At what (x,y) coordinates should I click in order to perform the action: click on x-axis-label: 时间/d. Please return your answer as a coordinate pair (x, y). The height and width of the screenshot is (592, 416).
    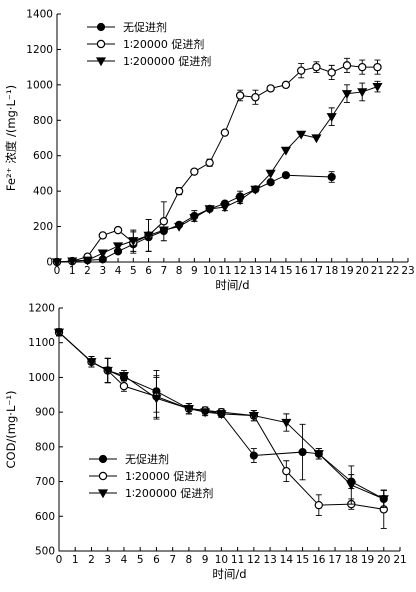
    Looking at the image, I should click on (229, 574).